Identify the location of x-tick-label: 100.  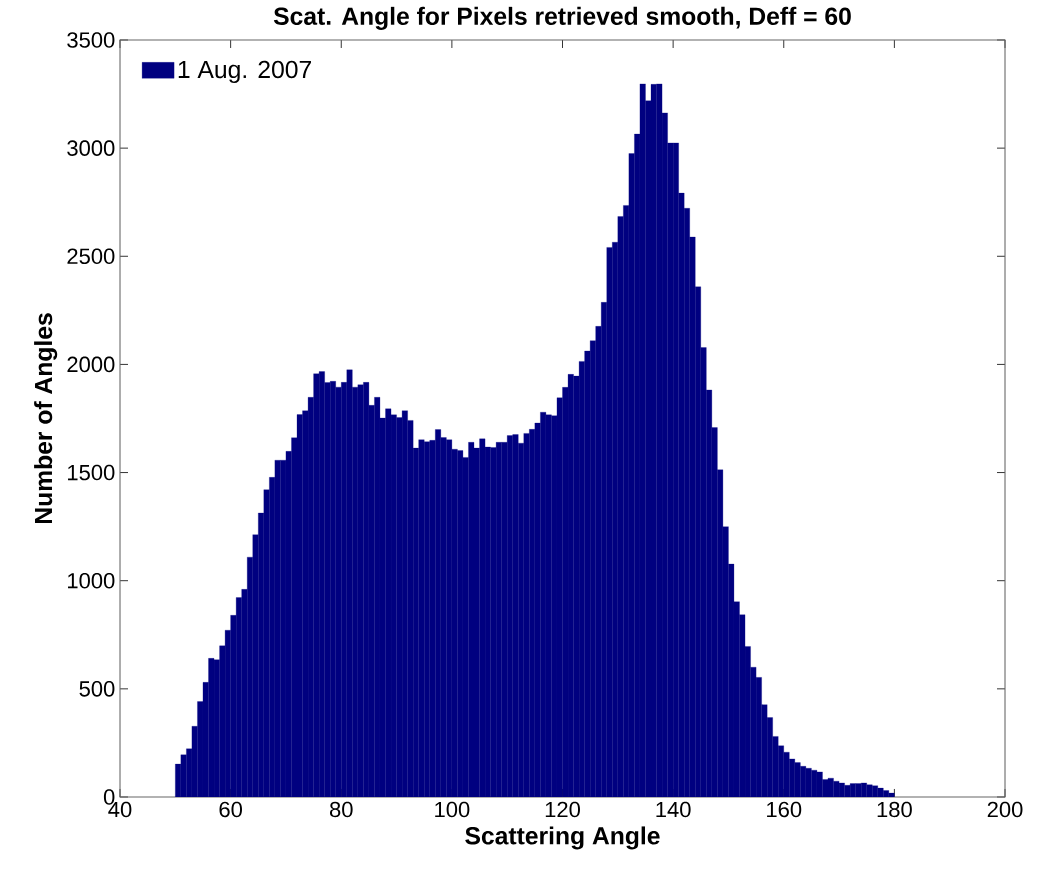
(452, 809).